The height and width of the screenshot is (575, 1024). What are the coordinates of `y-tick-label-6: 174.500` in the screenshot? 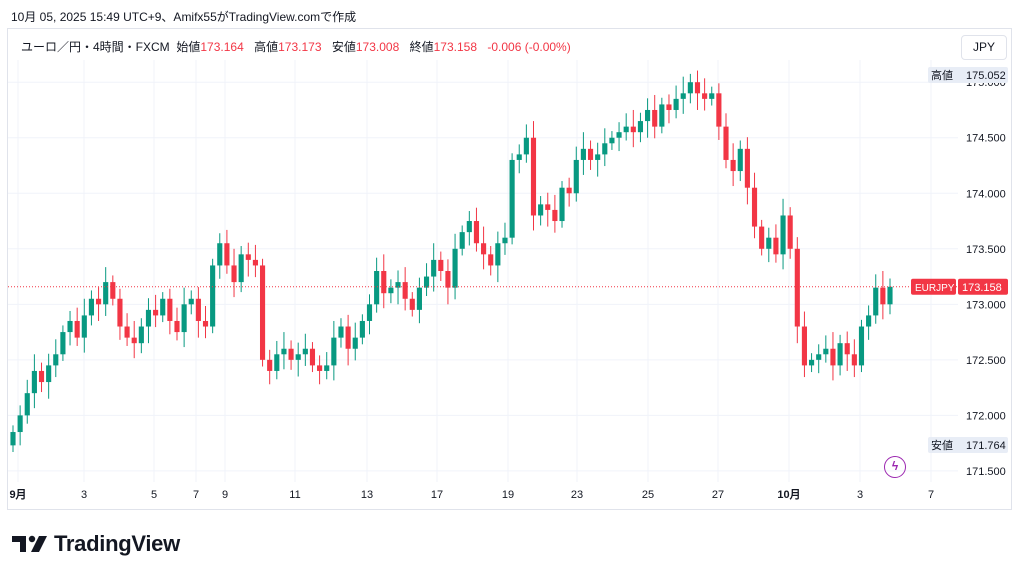 It's located at (986, 139).